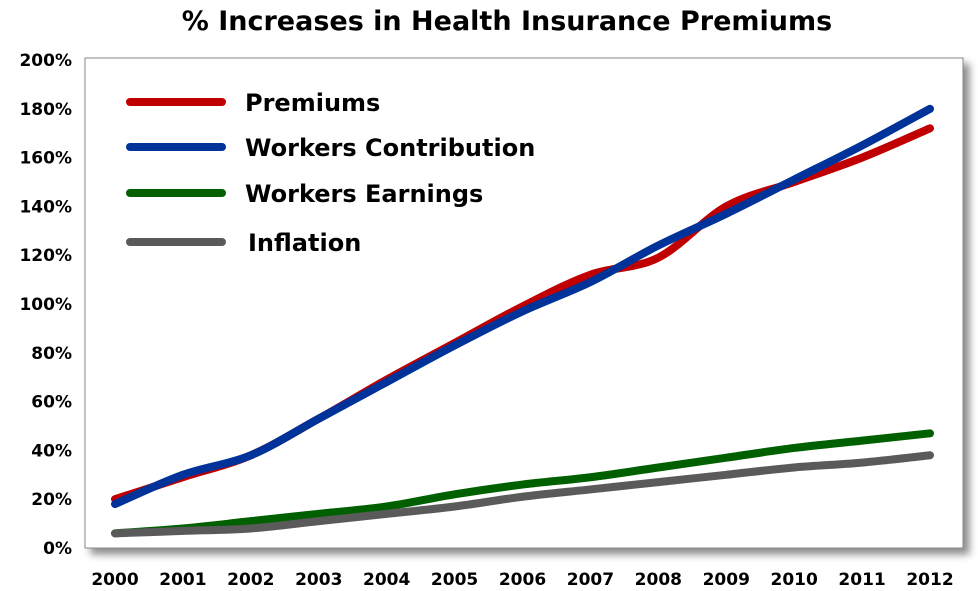  I want to click on y-tick-label: 160%, so click(45, 159).